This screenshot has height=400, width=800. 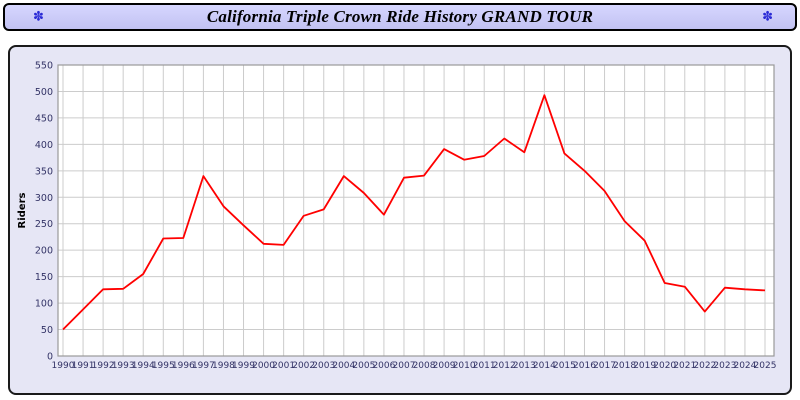 What do you see at coordinates (22, 210) in the screenshot?
I see `svg-text: Riders` at bounding box center [22, 210].